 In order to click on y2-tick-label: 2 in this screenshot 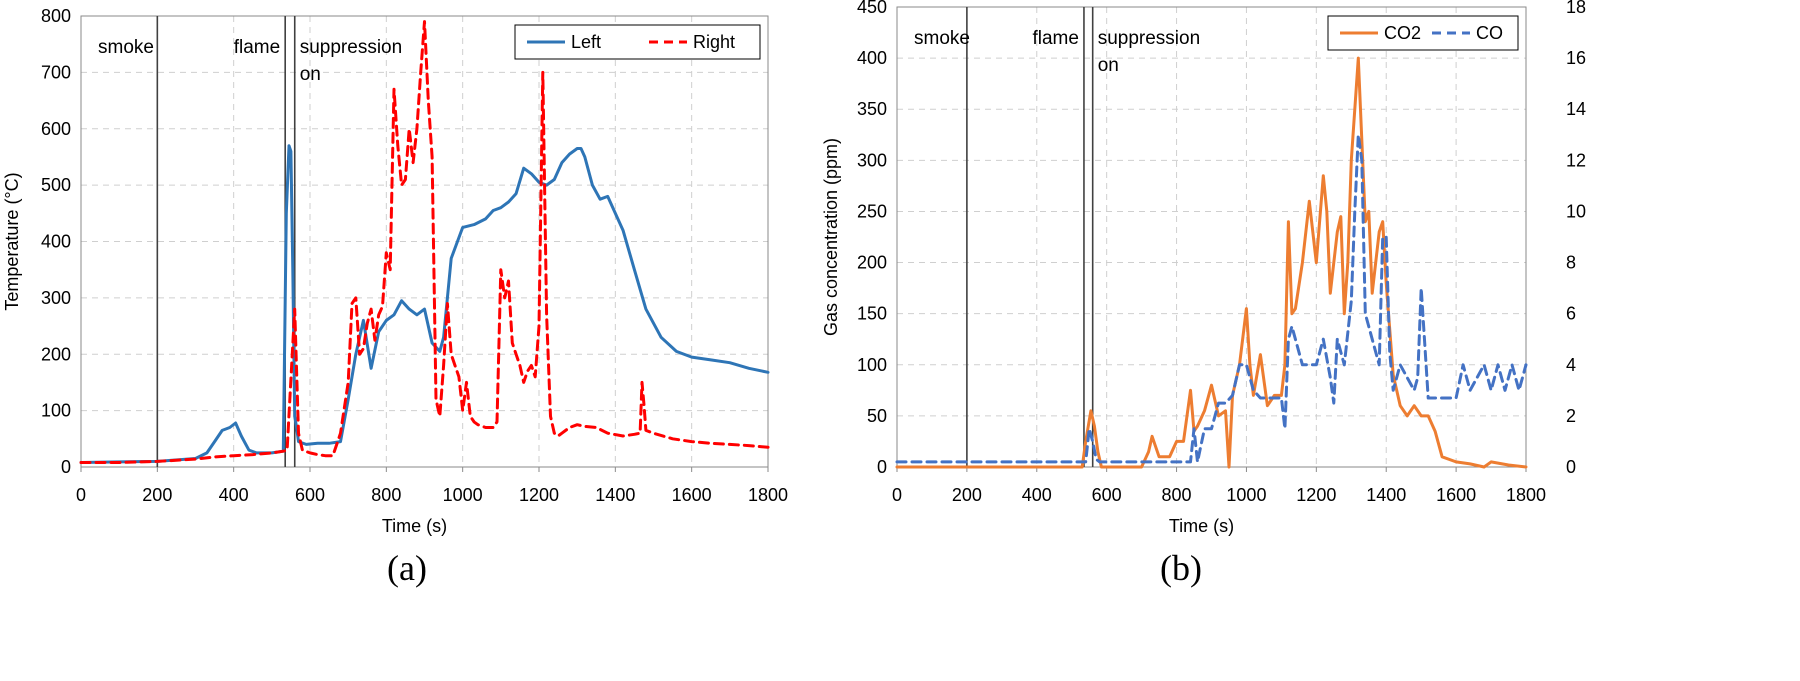, I will do `click(1571, 416)`.